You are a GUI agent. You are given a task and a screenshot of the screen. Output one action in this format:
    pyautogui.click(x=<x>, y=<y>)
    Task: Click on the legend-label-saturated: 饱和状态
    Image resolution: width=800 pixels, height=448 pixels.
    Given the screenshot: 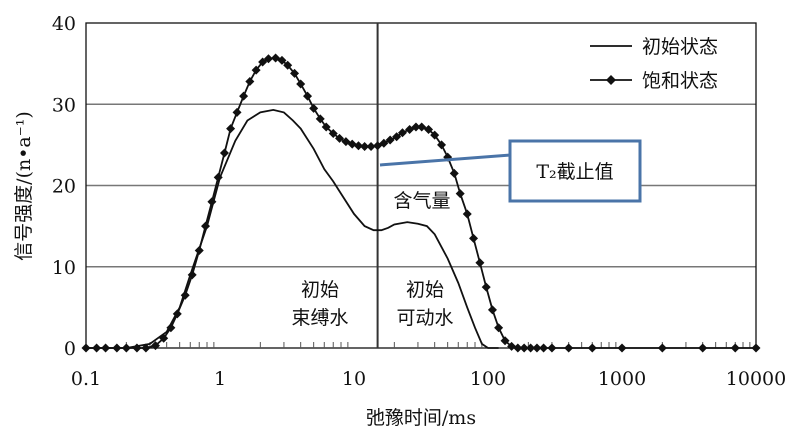 What is the action you would take?
    pyautogui.click(x=680, y=81)
    